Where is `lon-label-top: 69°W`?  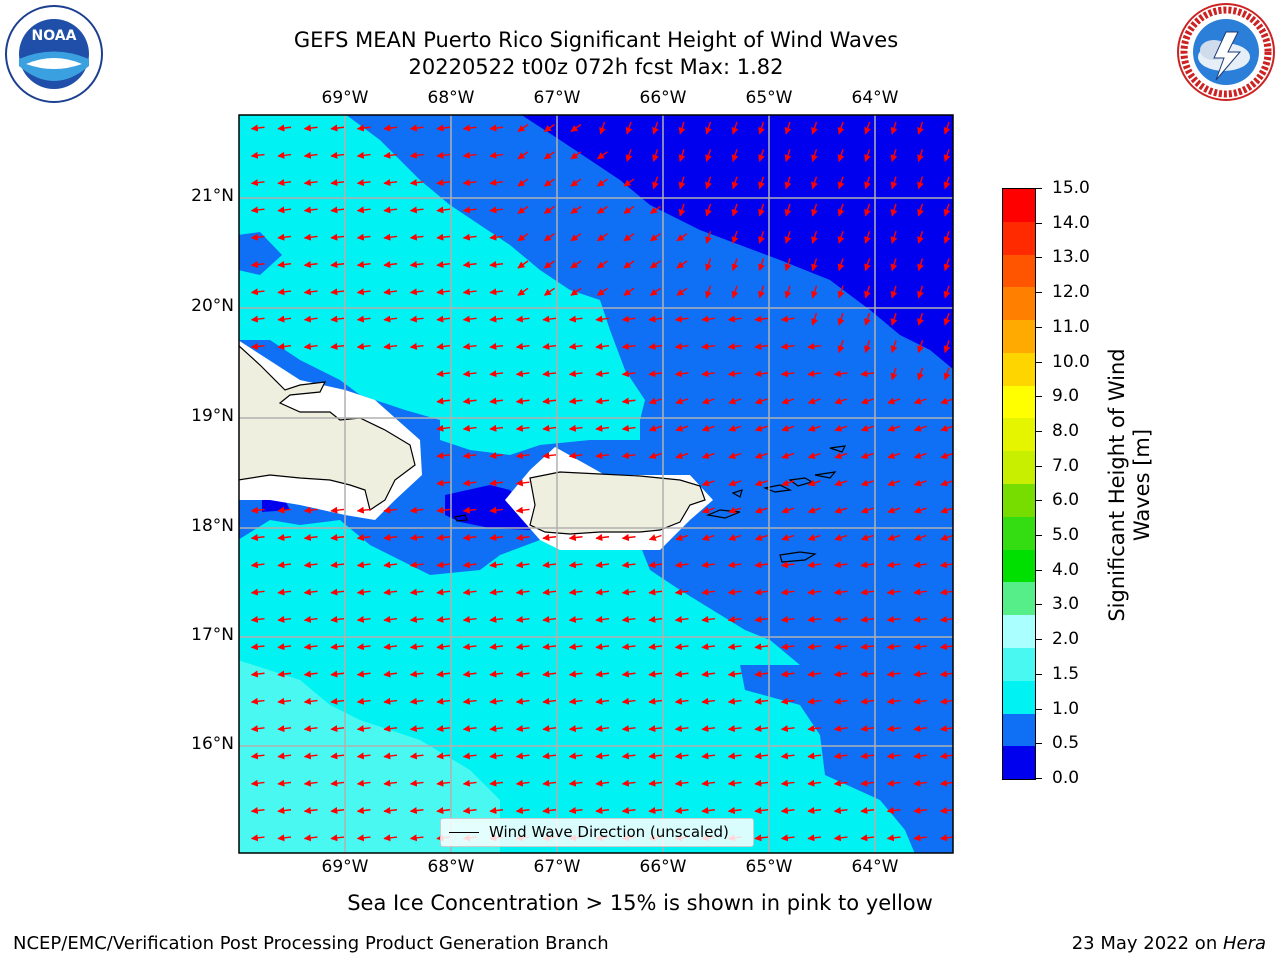 lon-label-top: 69°W is located at coordinates (345, 98).